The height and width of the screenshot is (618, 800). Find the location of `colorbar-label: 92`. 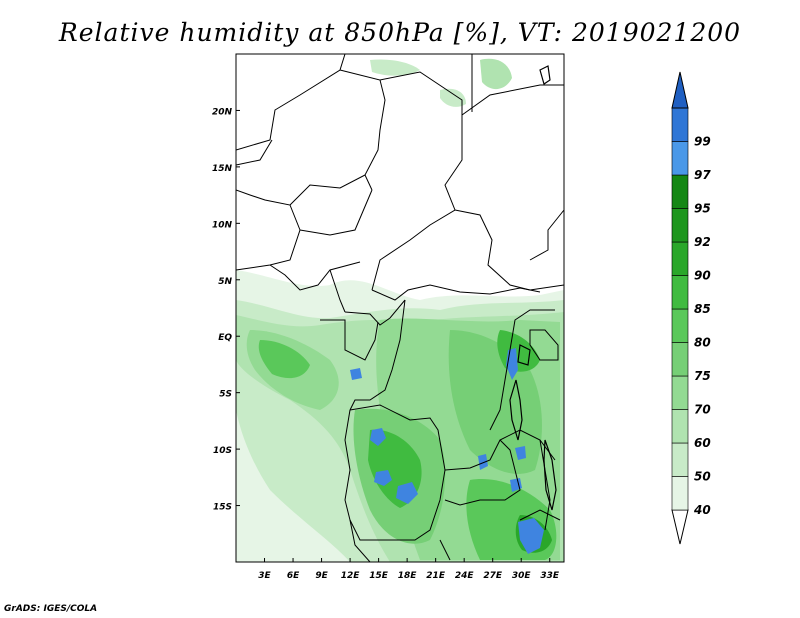

colorbar-label: 92 is located at coordinates (702, 242).